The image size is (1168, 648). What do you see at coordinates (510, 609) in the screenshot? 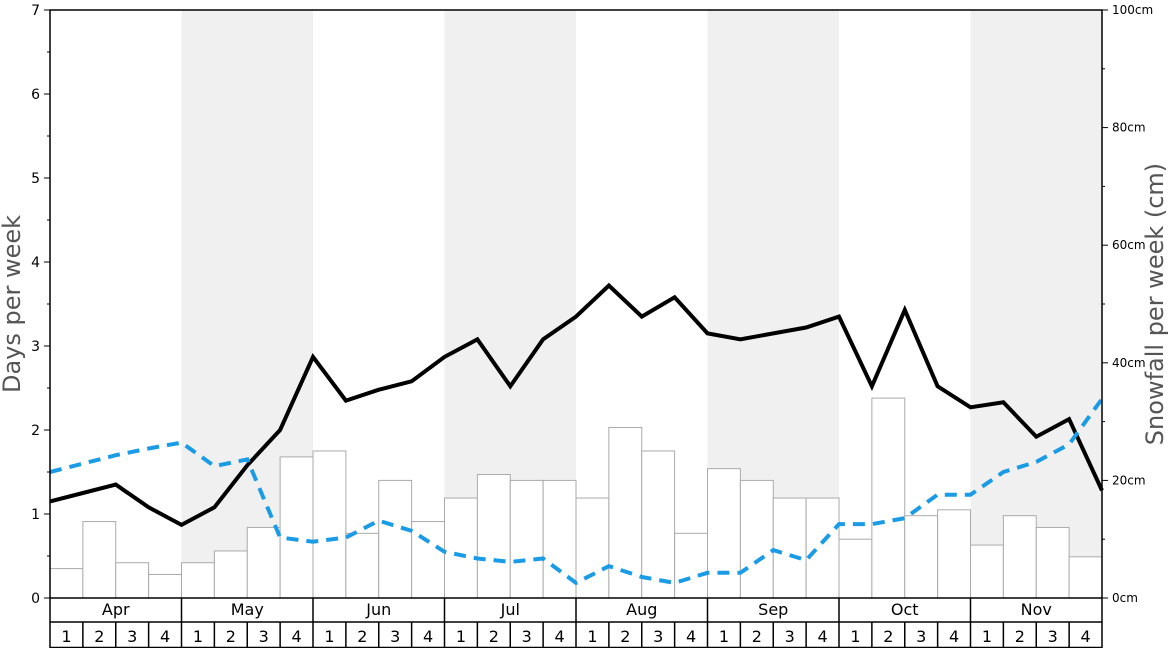
I see `month-label-jul: Jul` at bounding box center [510, 609].